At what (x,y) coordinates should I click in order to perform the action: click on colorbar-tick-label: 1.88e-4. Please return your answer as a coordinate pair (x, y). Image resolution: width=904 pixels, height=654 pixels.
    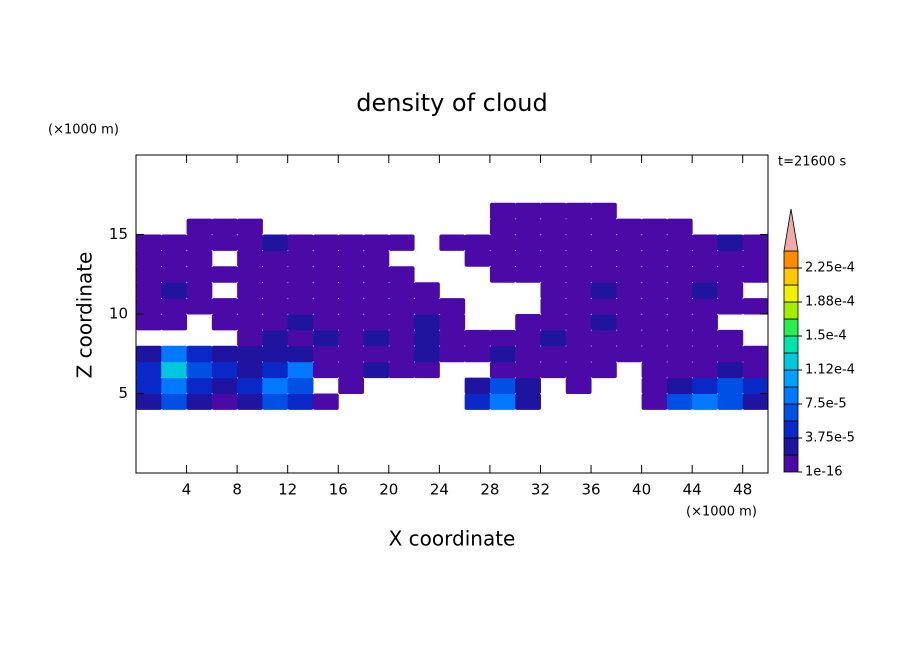
    Looking at the image, I should click on (830, 302).